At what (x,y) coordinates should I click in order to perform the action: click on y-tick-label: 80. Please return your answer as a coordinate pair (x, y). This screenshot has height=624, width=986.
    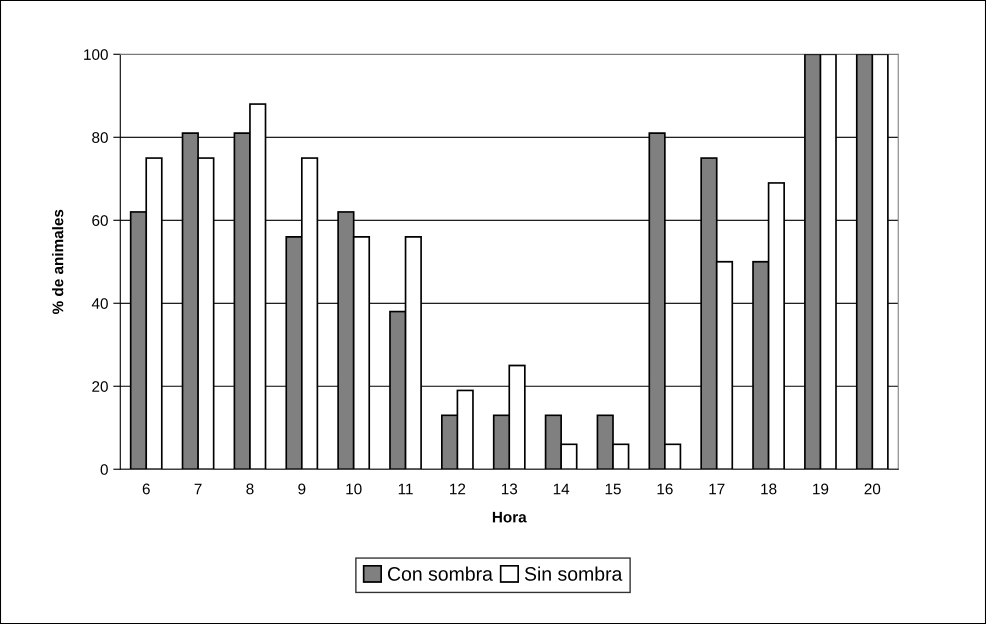
    Looking at the image, I should click on (100, 137).